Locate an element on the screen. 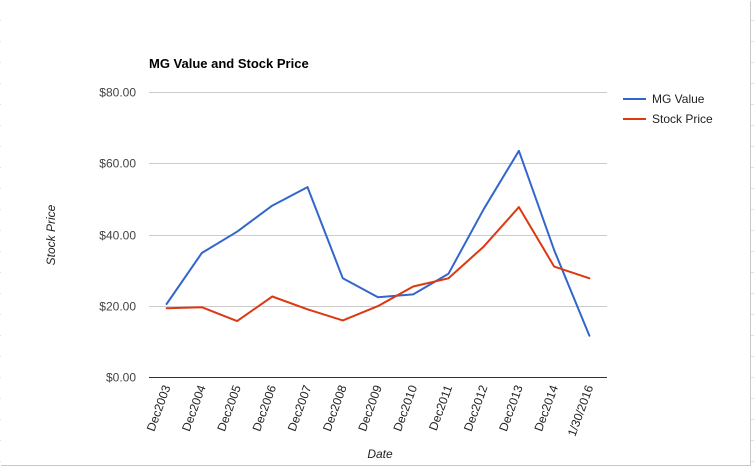 The height and width of the screenshot is (469, 754). legend-item-mg-value: MG Value is located at coordinates (664, 99).